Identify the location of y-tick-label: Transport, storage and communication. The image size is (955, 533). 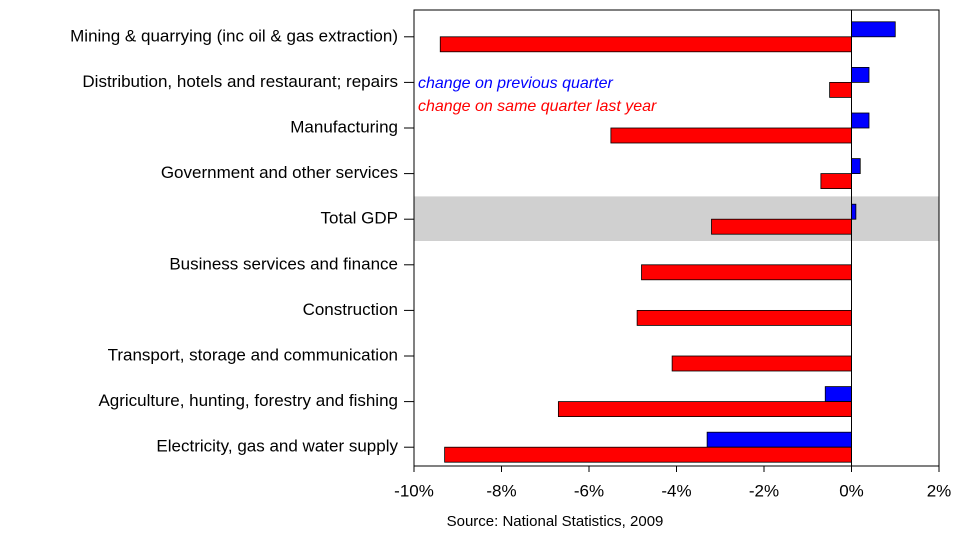
(253, 354).